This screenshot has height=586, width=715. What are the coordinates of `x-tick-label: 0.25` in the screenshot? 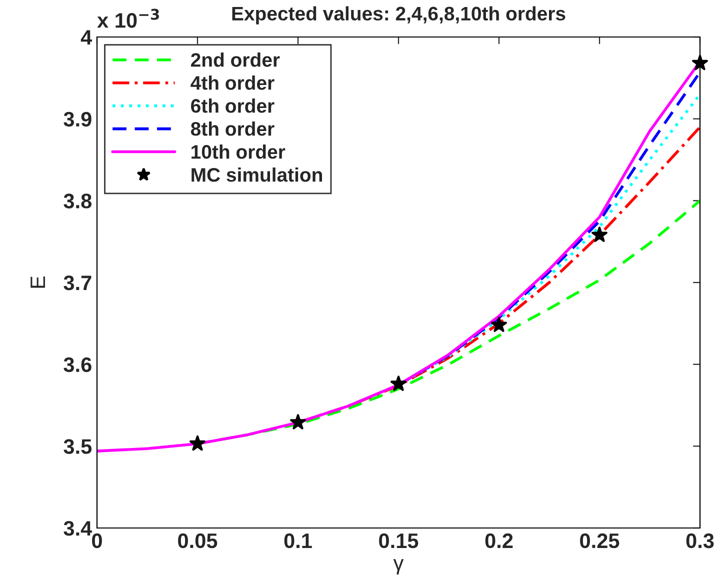 It's located at (600, 540).